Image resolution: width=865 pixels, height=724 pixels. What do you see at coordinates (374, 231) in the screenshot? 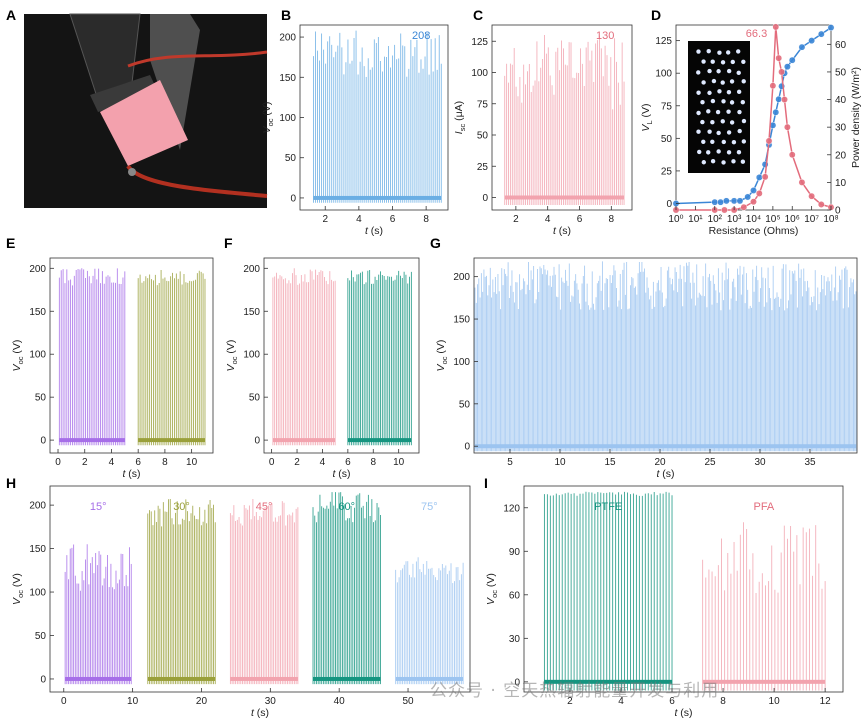
I see `x-axis-label-b-text: t (s)` at bounding box center [374, 231].